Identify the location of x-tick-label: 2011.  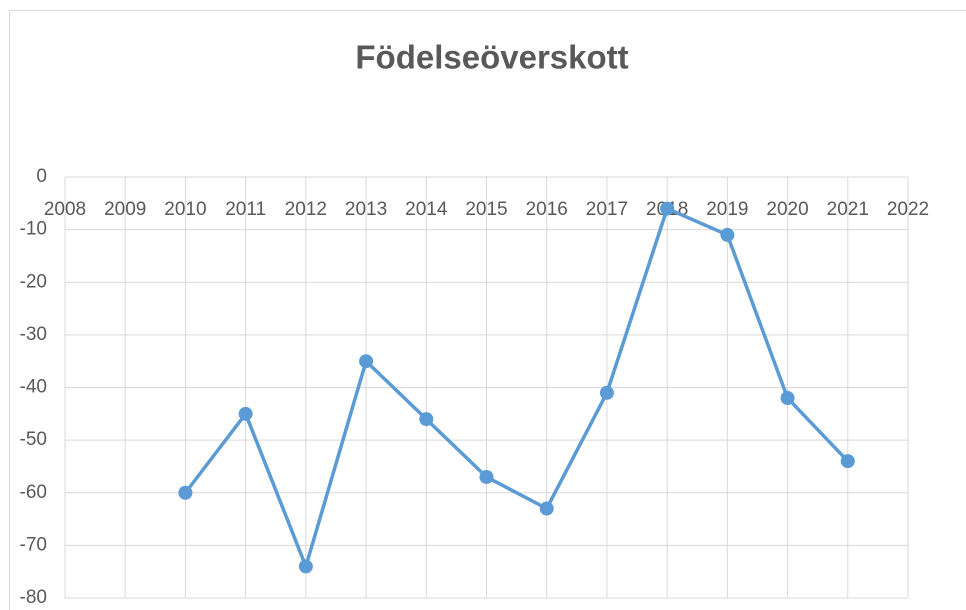
(245, 209).